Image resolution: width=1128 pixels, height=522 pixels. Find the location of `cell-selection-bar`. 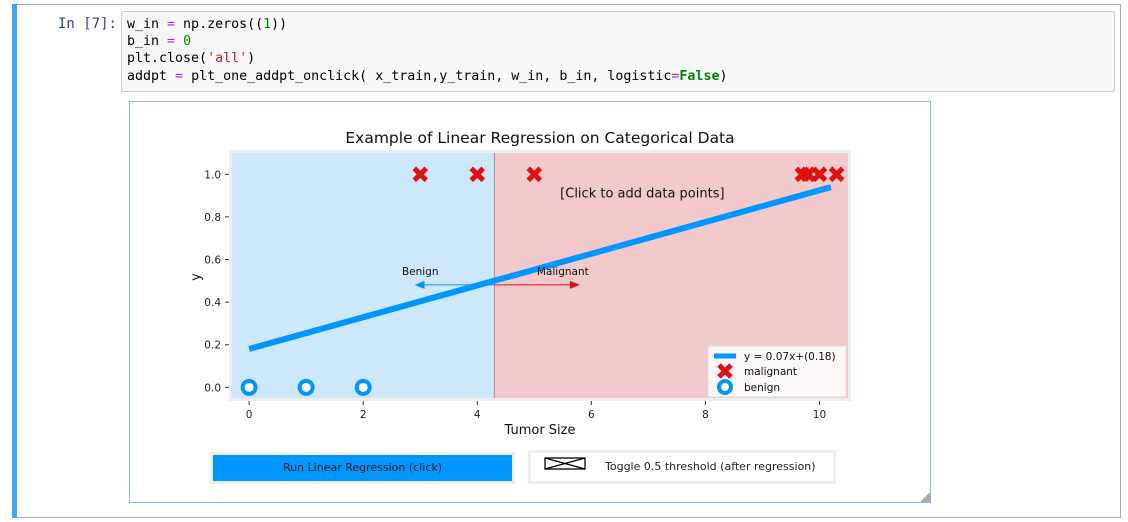

cell-selection-bar is located at coordinates (14, 261).